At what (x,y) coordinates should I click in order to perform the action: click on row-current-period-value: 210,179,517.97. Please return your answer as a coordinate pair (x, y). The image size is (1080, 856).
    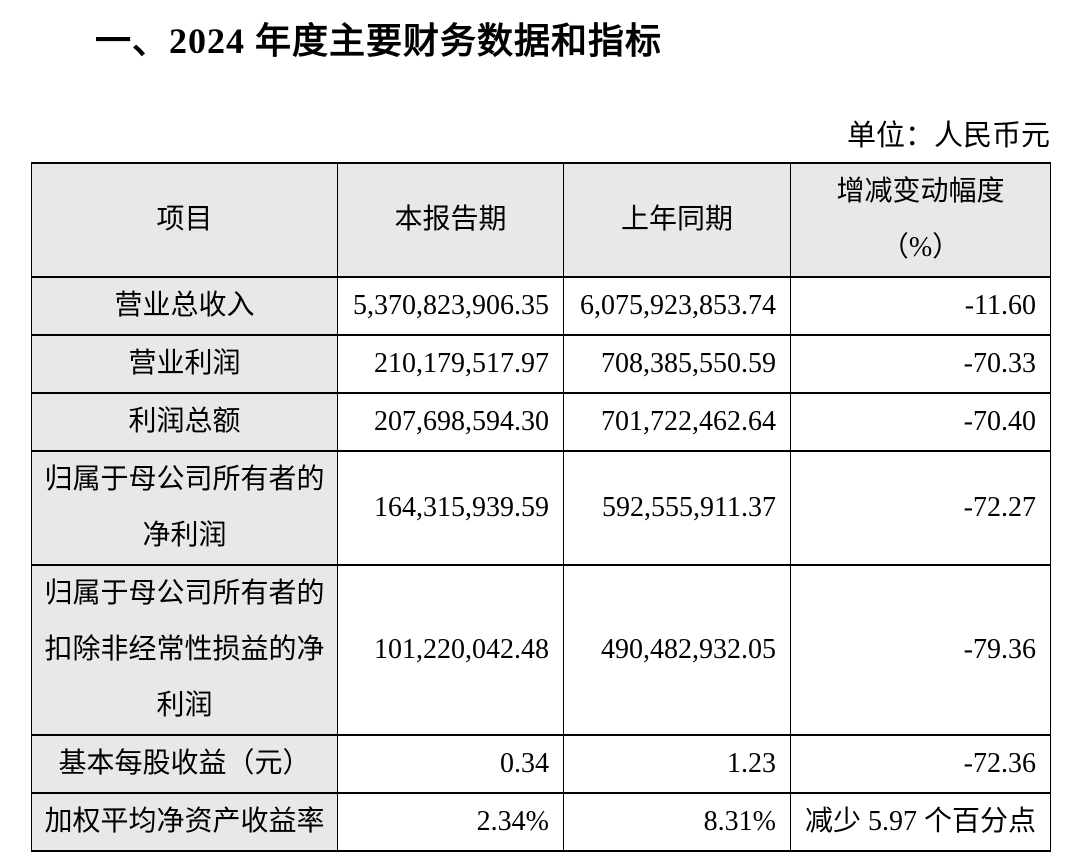
    Looking at the image, I should click on (450, 364).